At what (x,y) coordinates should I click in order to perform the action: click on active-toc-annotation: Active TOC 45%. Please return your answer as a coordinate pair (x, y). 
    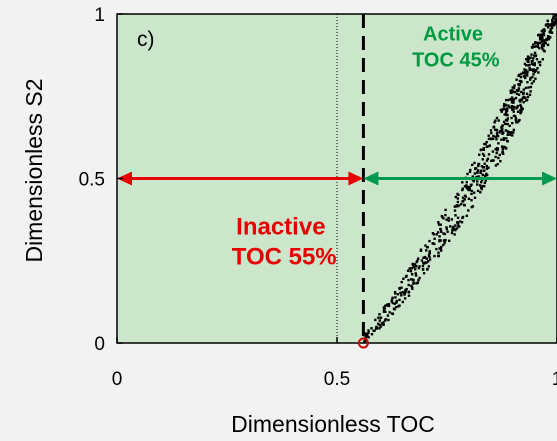
    Looking at the image, I should click on (456, 47).